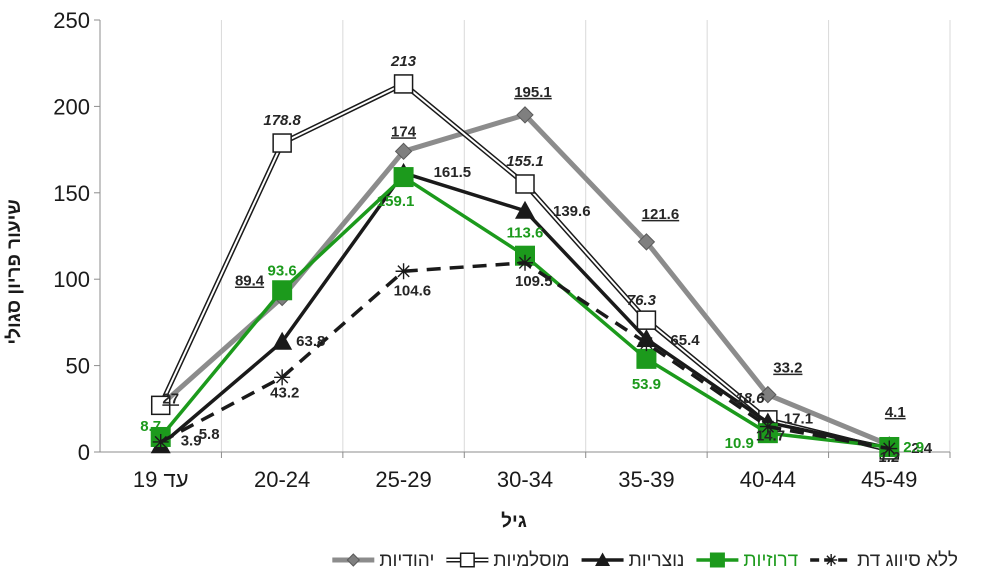 The width and height of the screenshot is (994, 576). What do you see at coordinates (907, 560) in the screenshot?
I see `legend-label-4: ללא סיווג דת` at bounding box center [907, 560].